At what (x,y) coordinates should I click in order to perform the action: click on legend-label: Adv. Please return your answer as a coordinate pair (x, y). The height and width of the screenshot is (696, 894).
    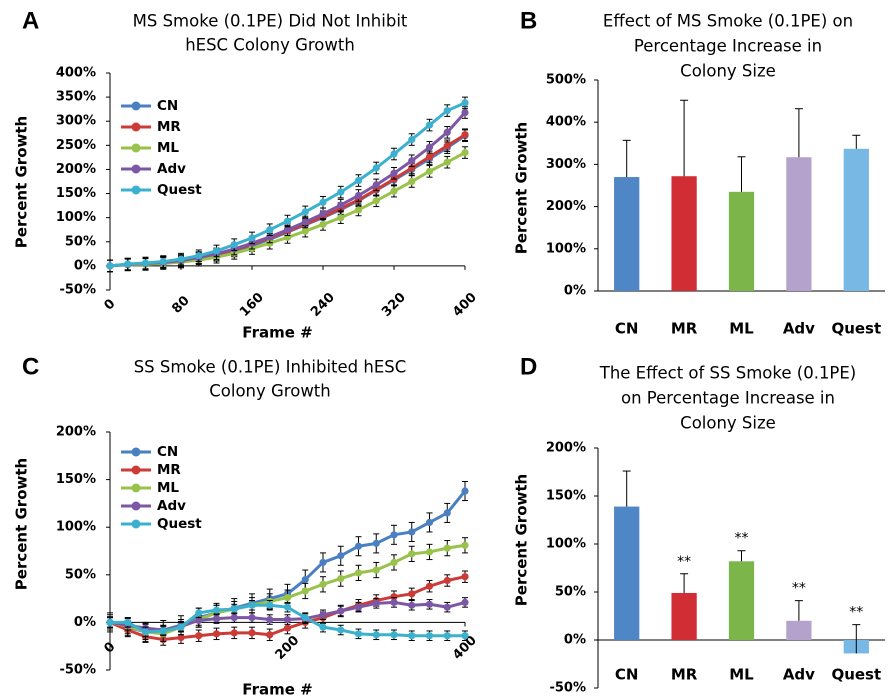
    Looking at the image, I should click on (171, 169).